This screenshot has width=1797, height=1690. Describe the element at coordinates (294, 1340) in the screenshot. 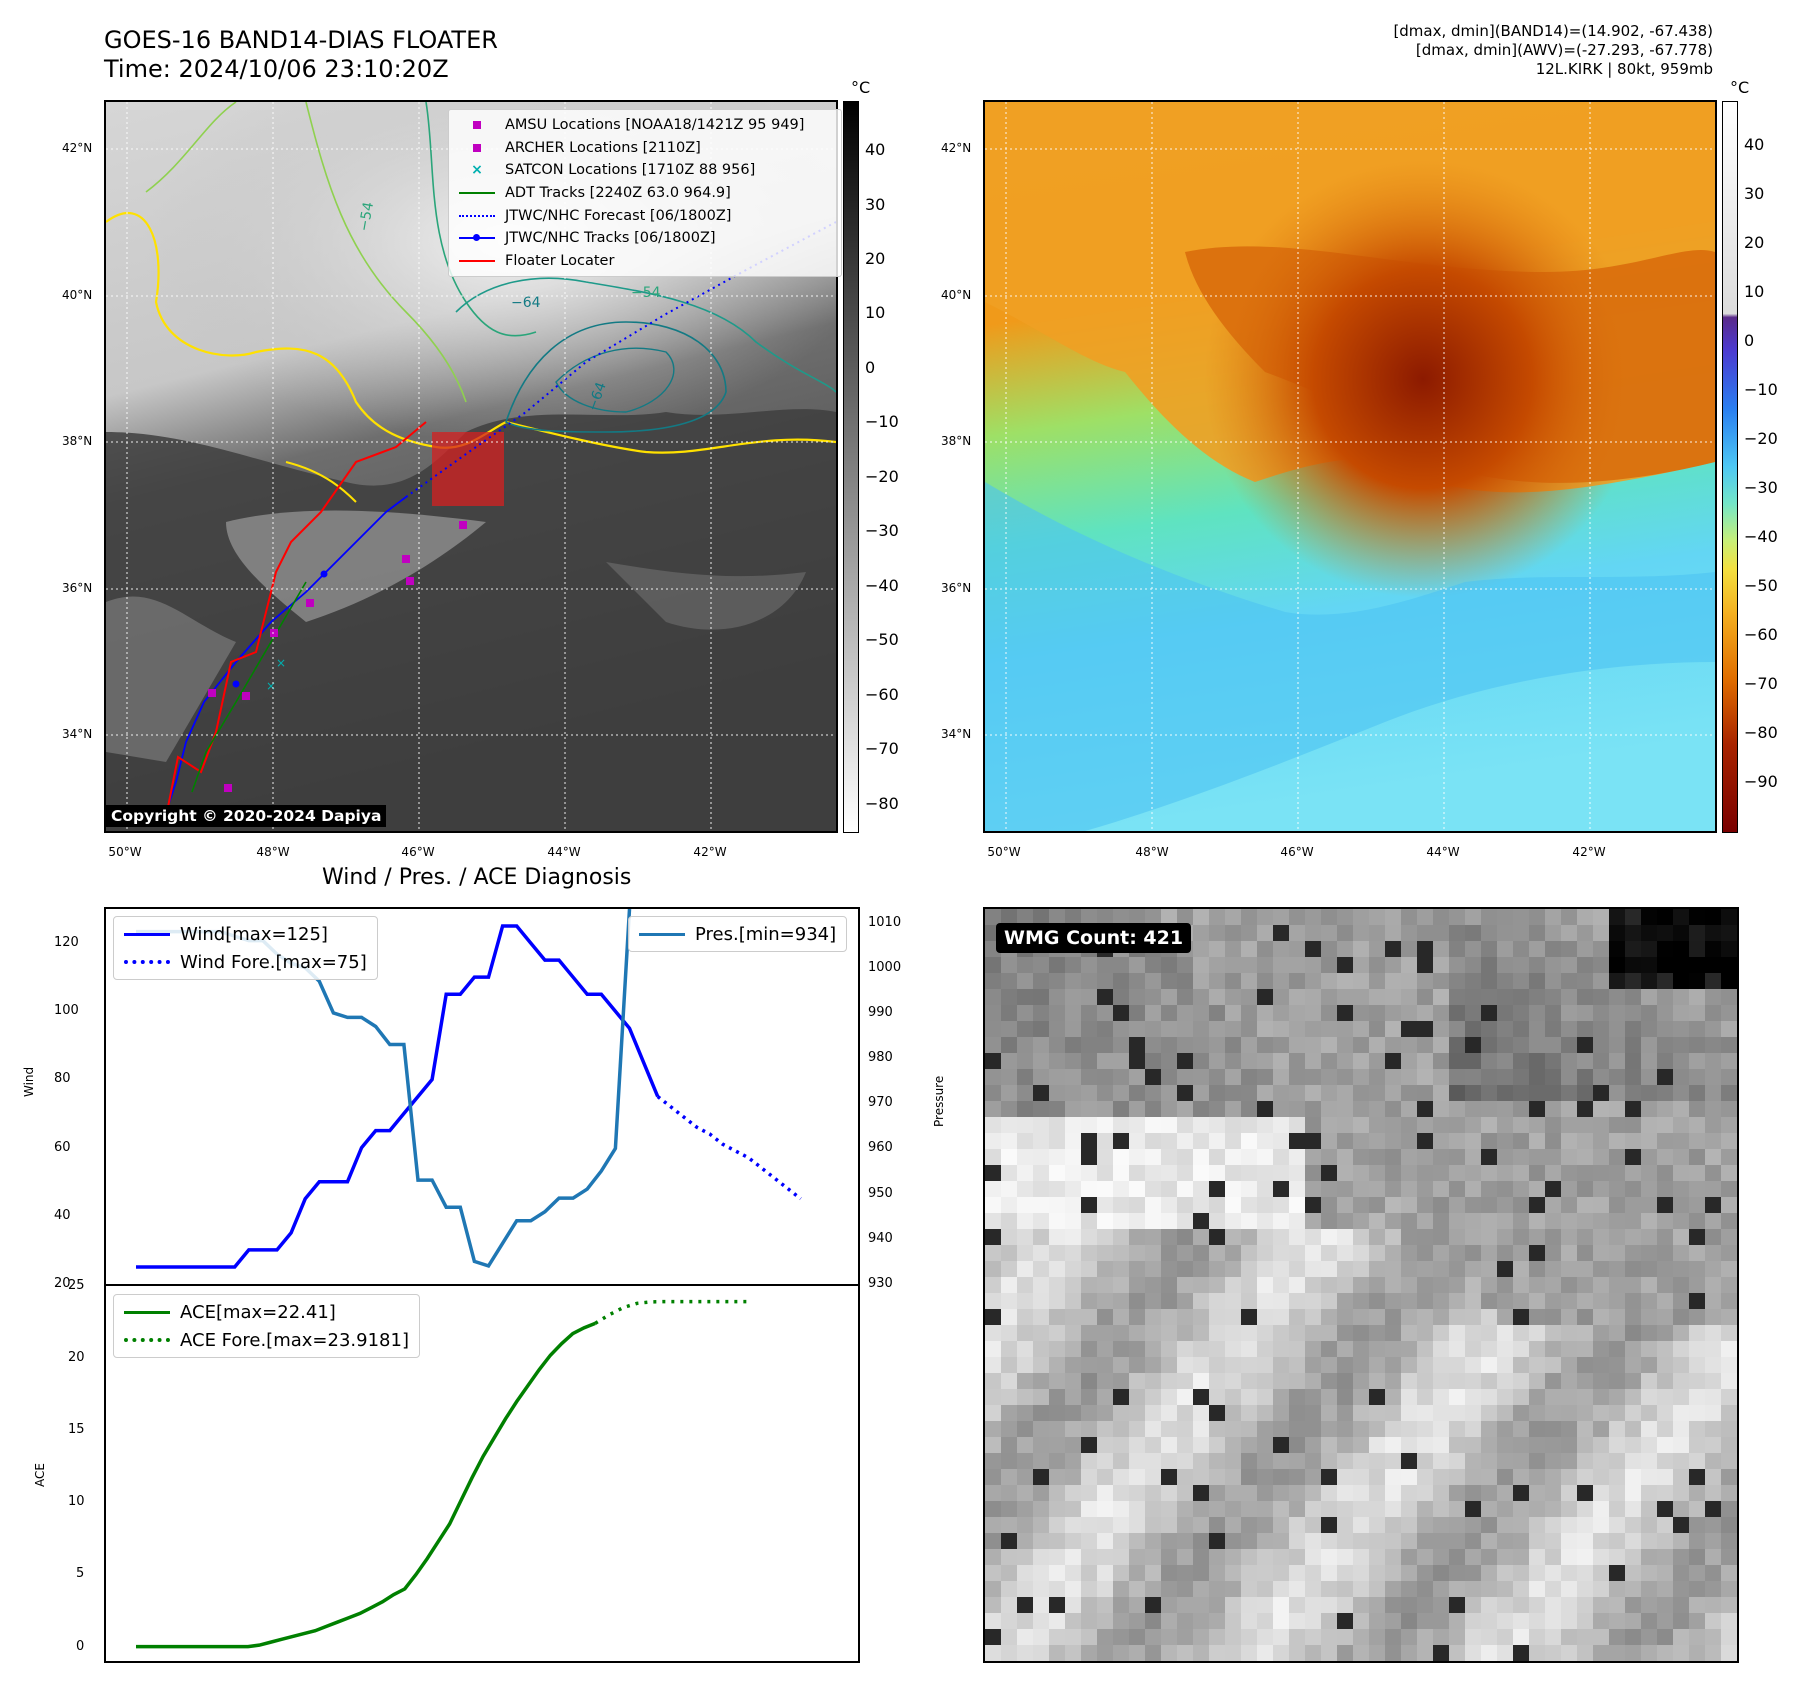

I see `legend-label: ACE Fore.[max=23.9181]` at that location.